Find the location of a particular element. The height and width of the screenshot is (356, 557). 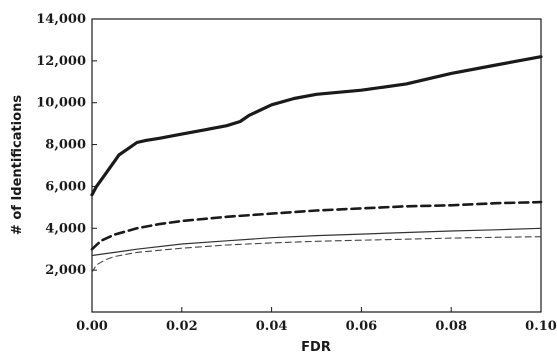

y-axis: 2,000 4,000 6,000 8,000 10,000 12,000 14,000 is located at coordinates (66, 145).